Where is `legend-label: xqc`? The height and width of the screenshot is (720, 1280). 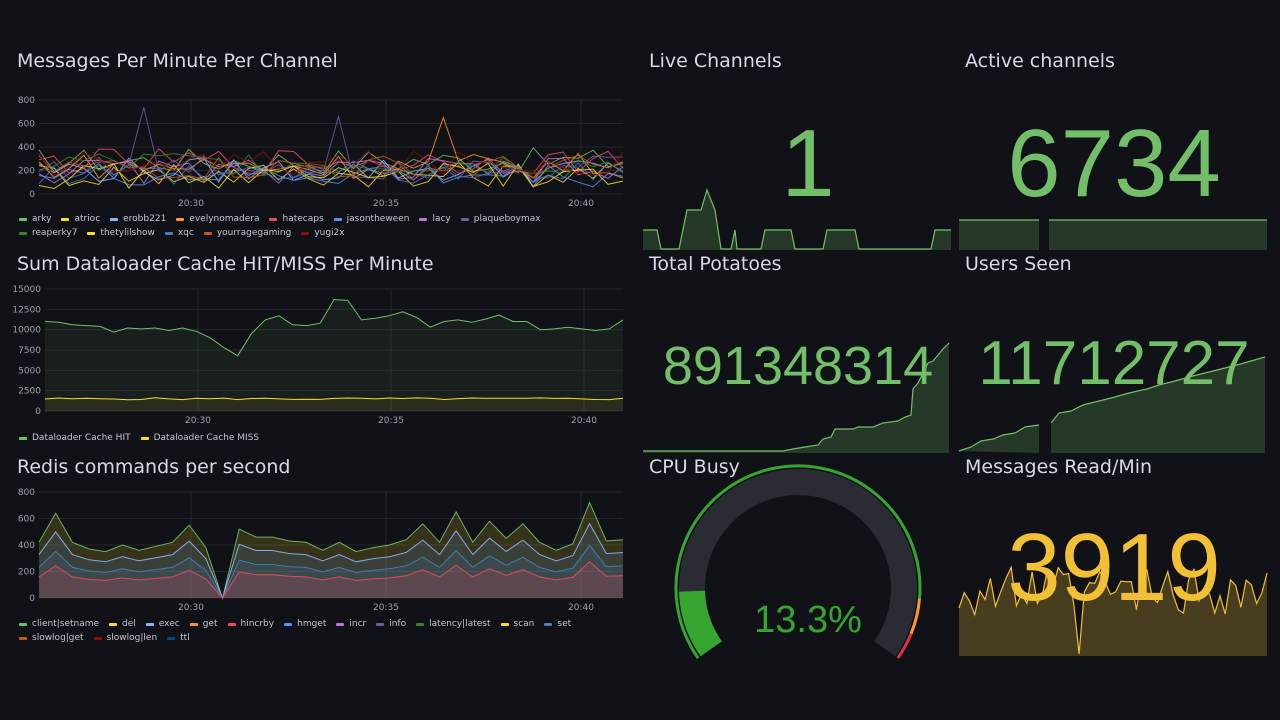 legend-label: xqc is located at coordinates (185, 233).